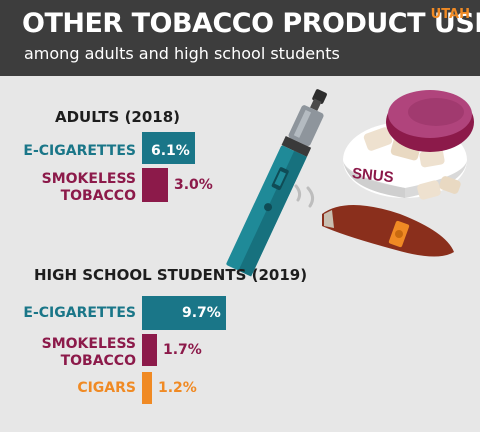 Image resolution: width=480 pixels, height=432 pixels. Describe the element at coordinates (193, 185) in the screenshot. I see `bar-value-label: 3.0%` at that location.